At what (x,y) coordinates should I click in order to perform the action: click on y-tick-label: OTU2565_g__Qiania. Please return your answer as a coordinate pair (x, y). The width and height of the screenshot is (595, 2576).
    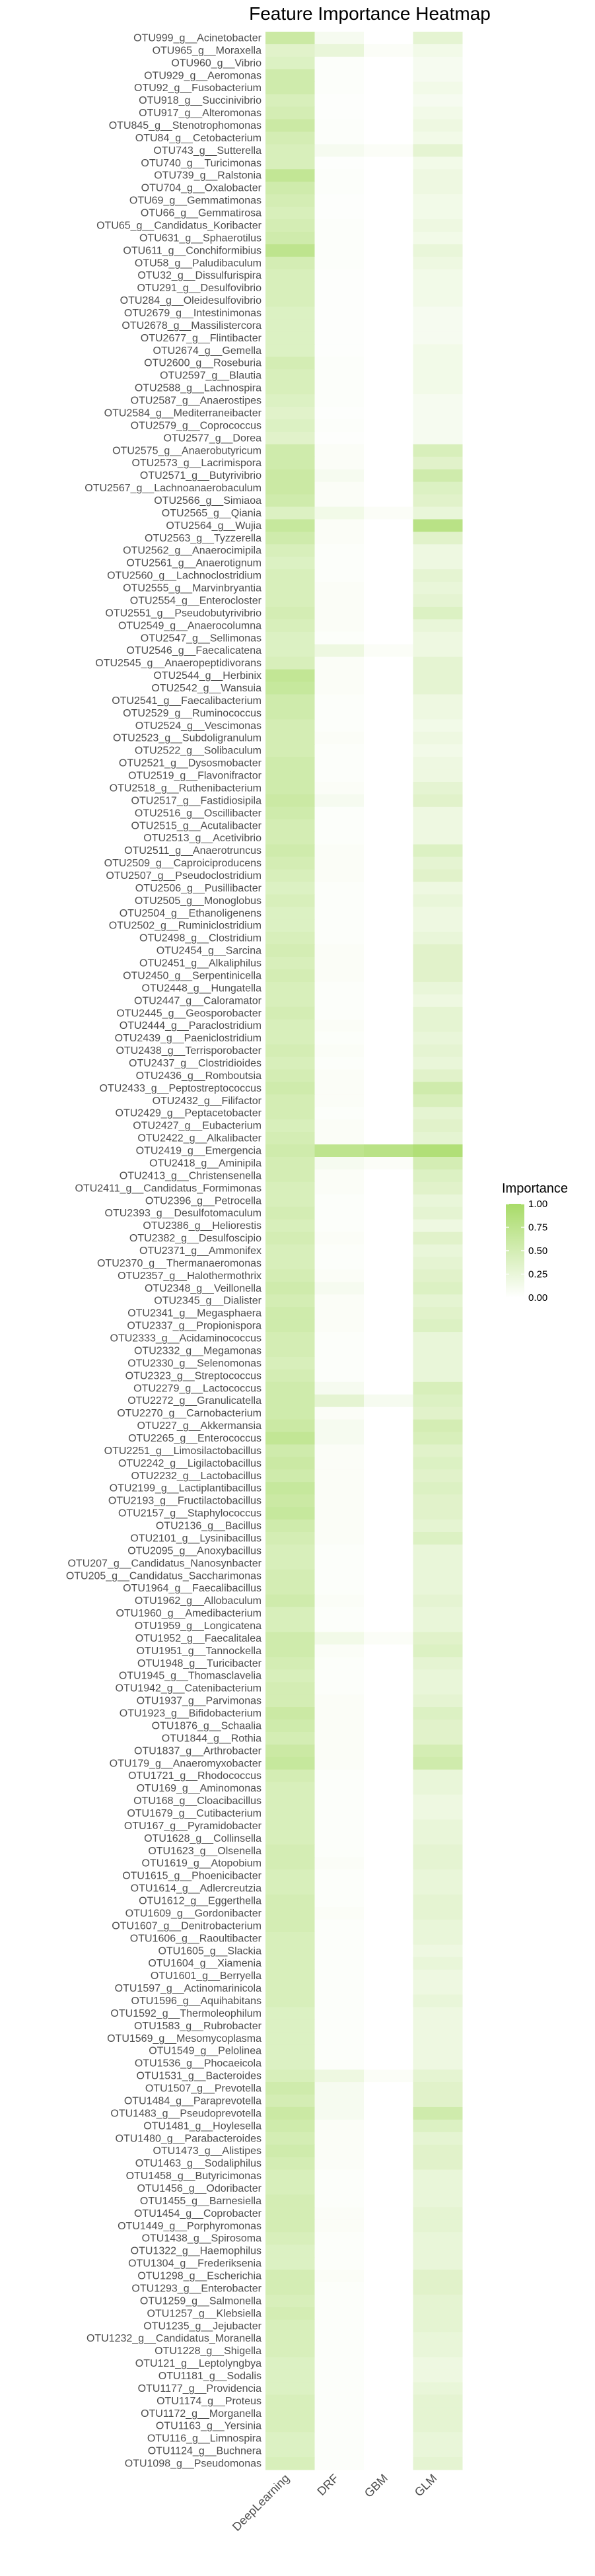
    Looking at the image, I should click on (212, 513).